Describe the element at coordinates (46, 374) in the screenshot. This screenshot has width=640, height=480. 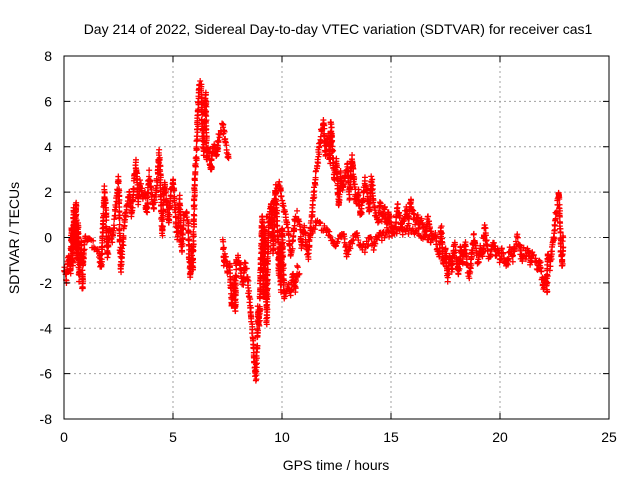
I see `y-tick-label: -6` at that location.